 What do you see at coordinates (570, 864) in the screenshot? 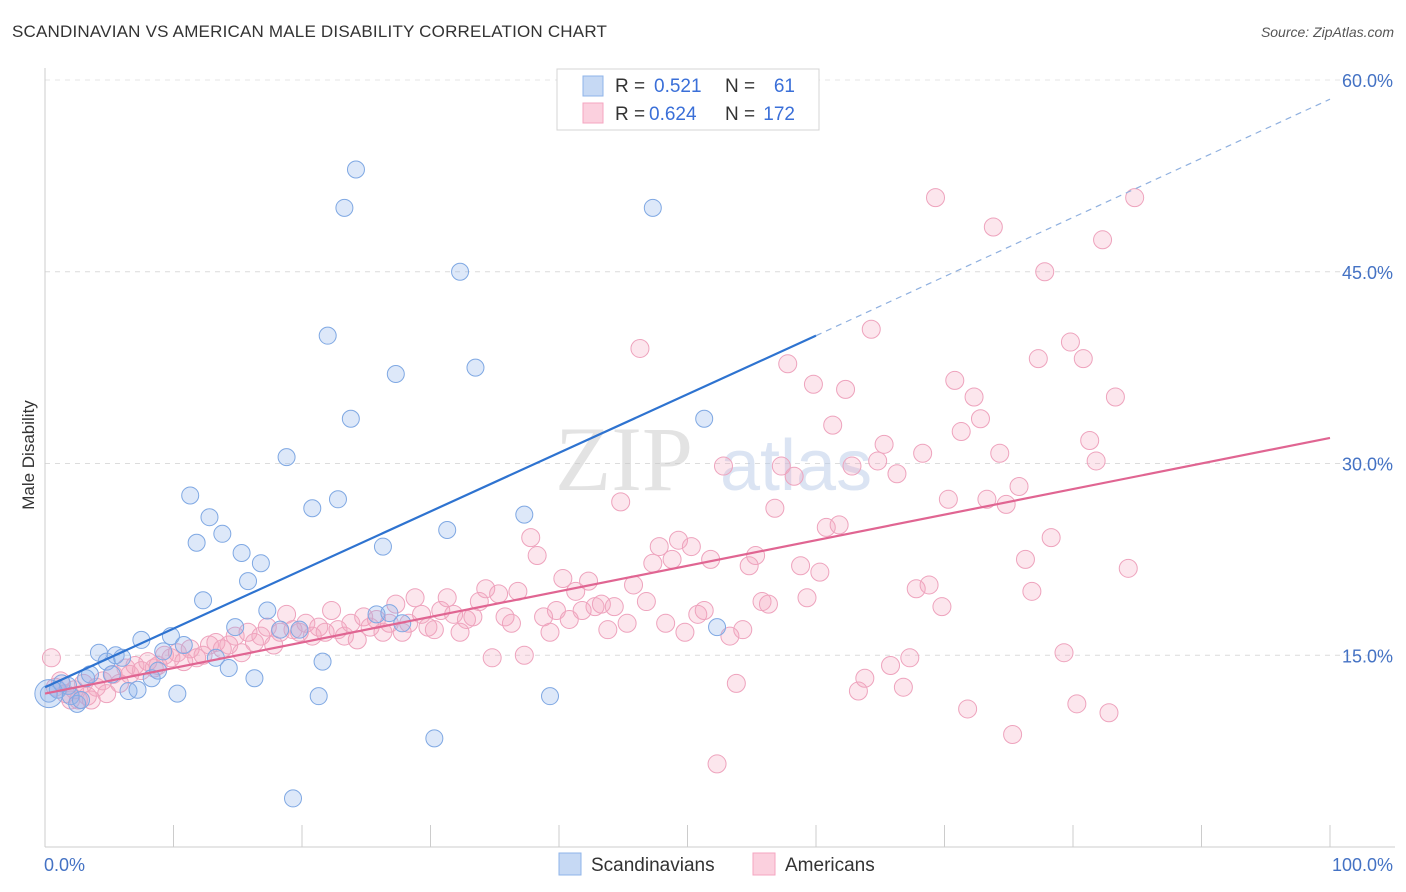
I see `bottom-legend-swatch-scandinavians` at bounding box center [570, 864].